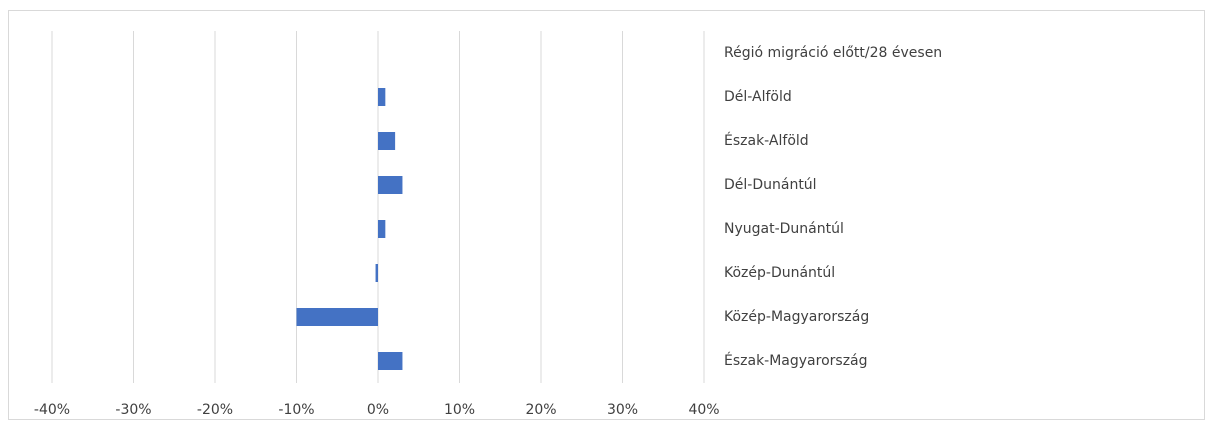 This screenshot has width=1213, height=425. Describe the element at coordinates (296, 410) in the screenshot. I see `x-tick-label: -10%` at that location.